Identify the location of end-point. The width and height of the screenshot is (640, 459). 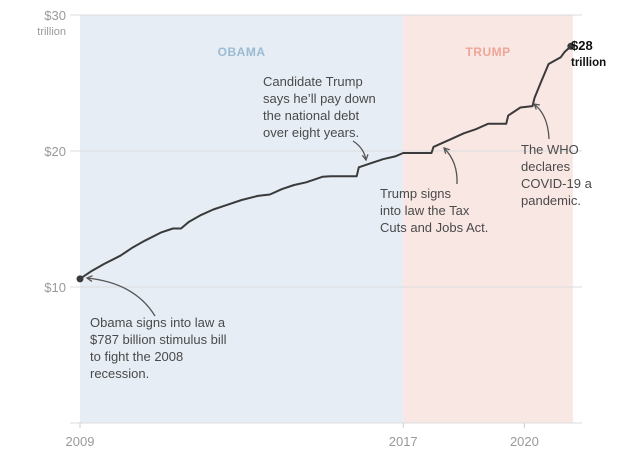
(571, 46).